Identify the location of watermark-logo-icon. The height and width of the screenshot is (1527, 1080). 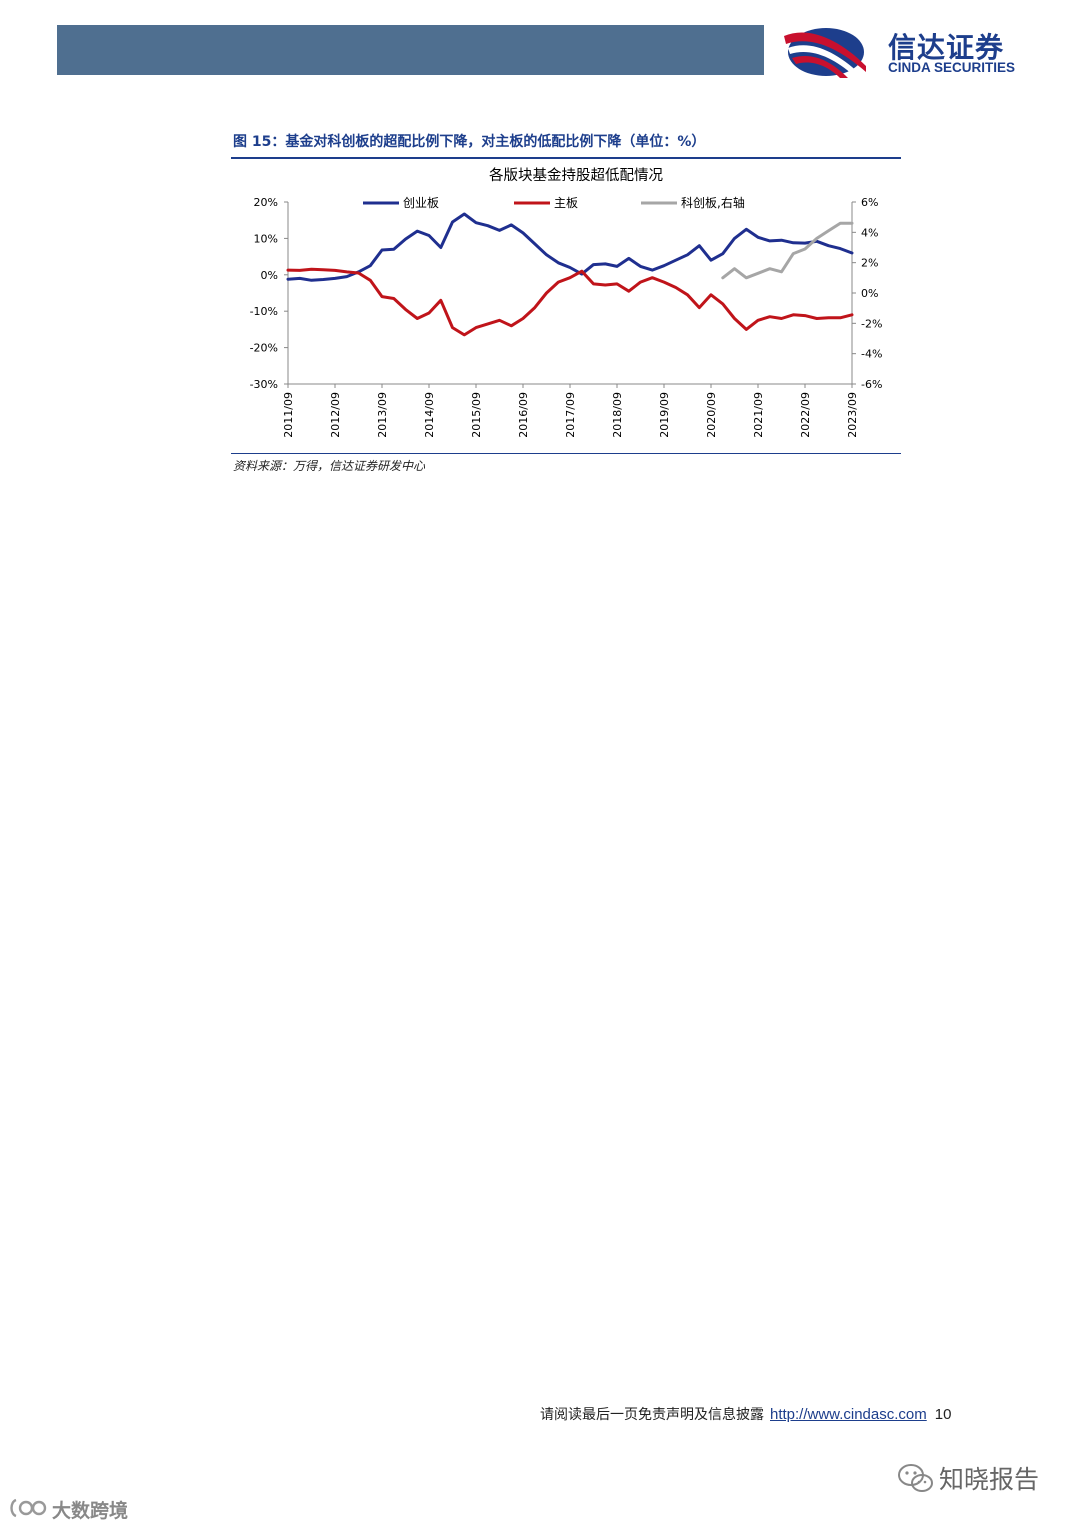
(28, 1508).